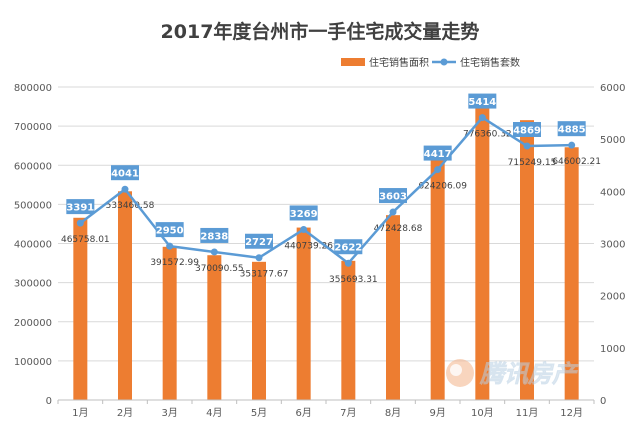 This screenshot has width=640, height=431. What do you see at coordinates (33, 205) in the screenshot?
I see `left-tick-label: 500000` at bounding box center [33, 205].